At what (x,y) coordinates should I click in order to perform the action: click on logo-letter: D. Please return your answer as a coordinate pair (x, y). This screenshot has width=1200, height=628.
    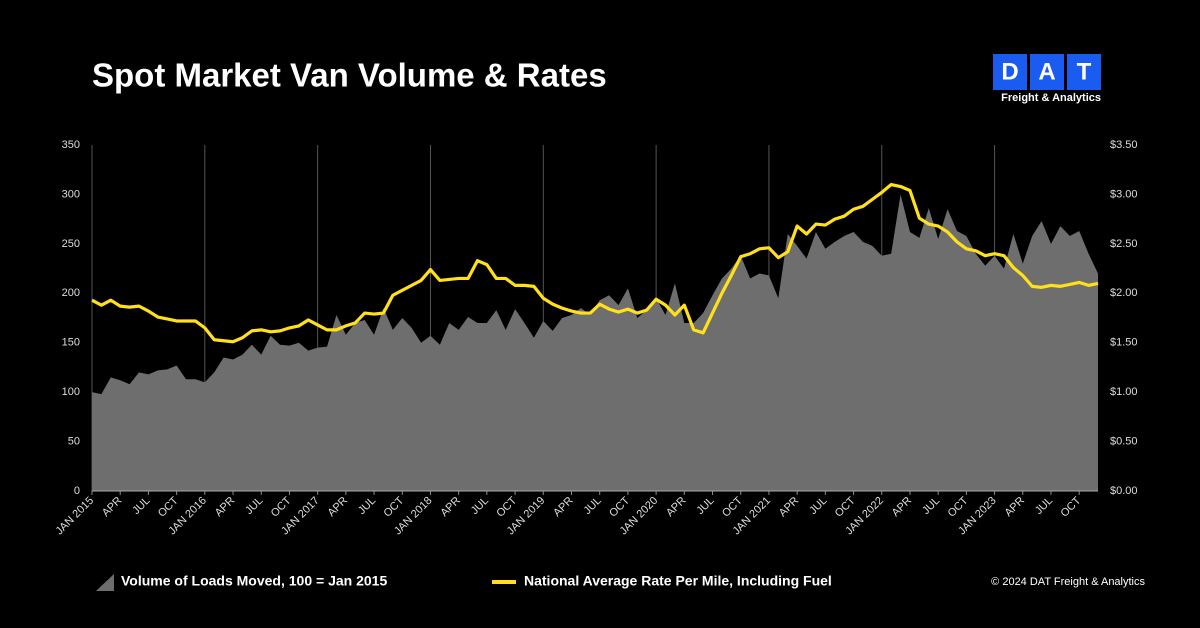
    Looking at the image, I should click on (1009, 71).